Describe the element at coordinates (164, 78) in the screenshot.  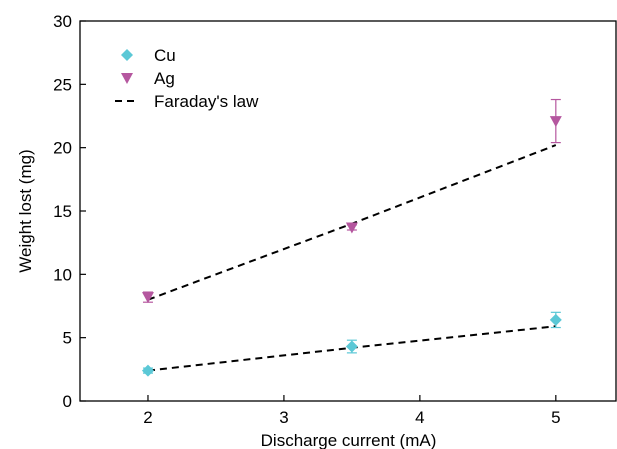
I see `legend-label: Ag` at that location.